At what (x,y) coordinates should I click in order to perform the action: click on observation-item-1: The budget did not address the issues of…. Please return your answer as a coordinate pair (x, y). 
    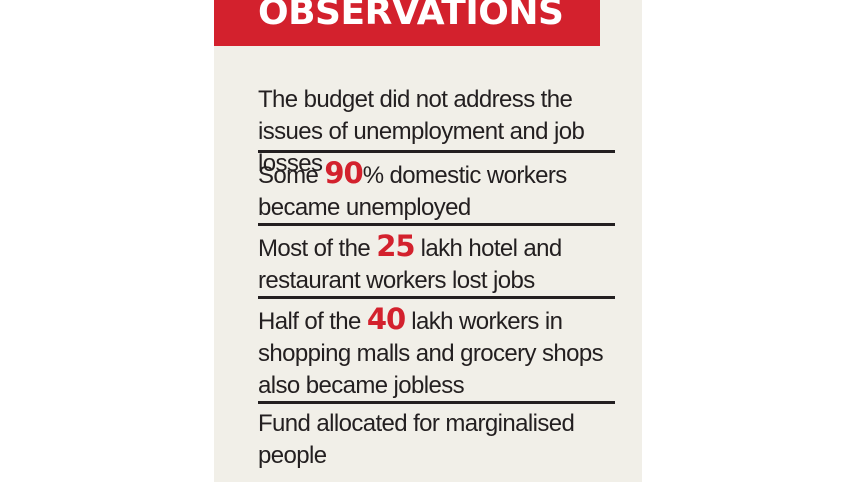
    Looking at the image, I should click on (436, 130).